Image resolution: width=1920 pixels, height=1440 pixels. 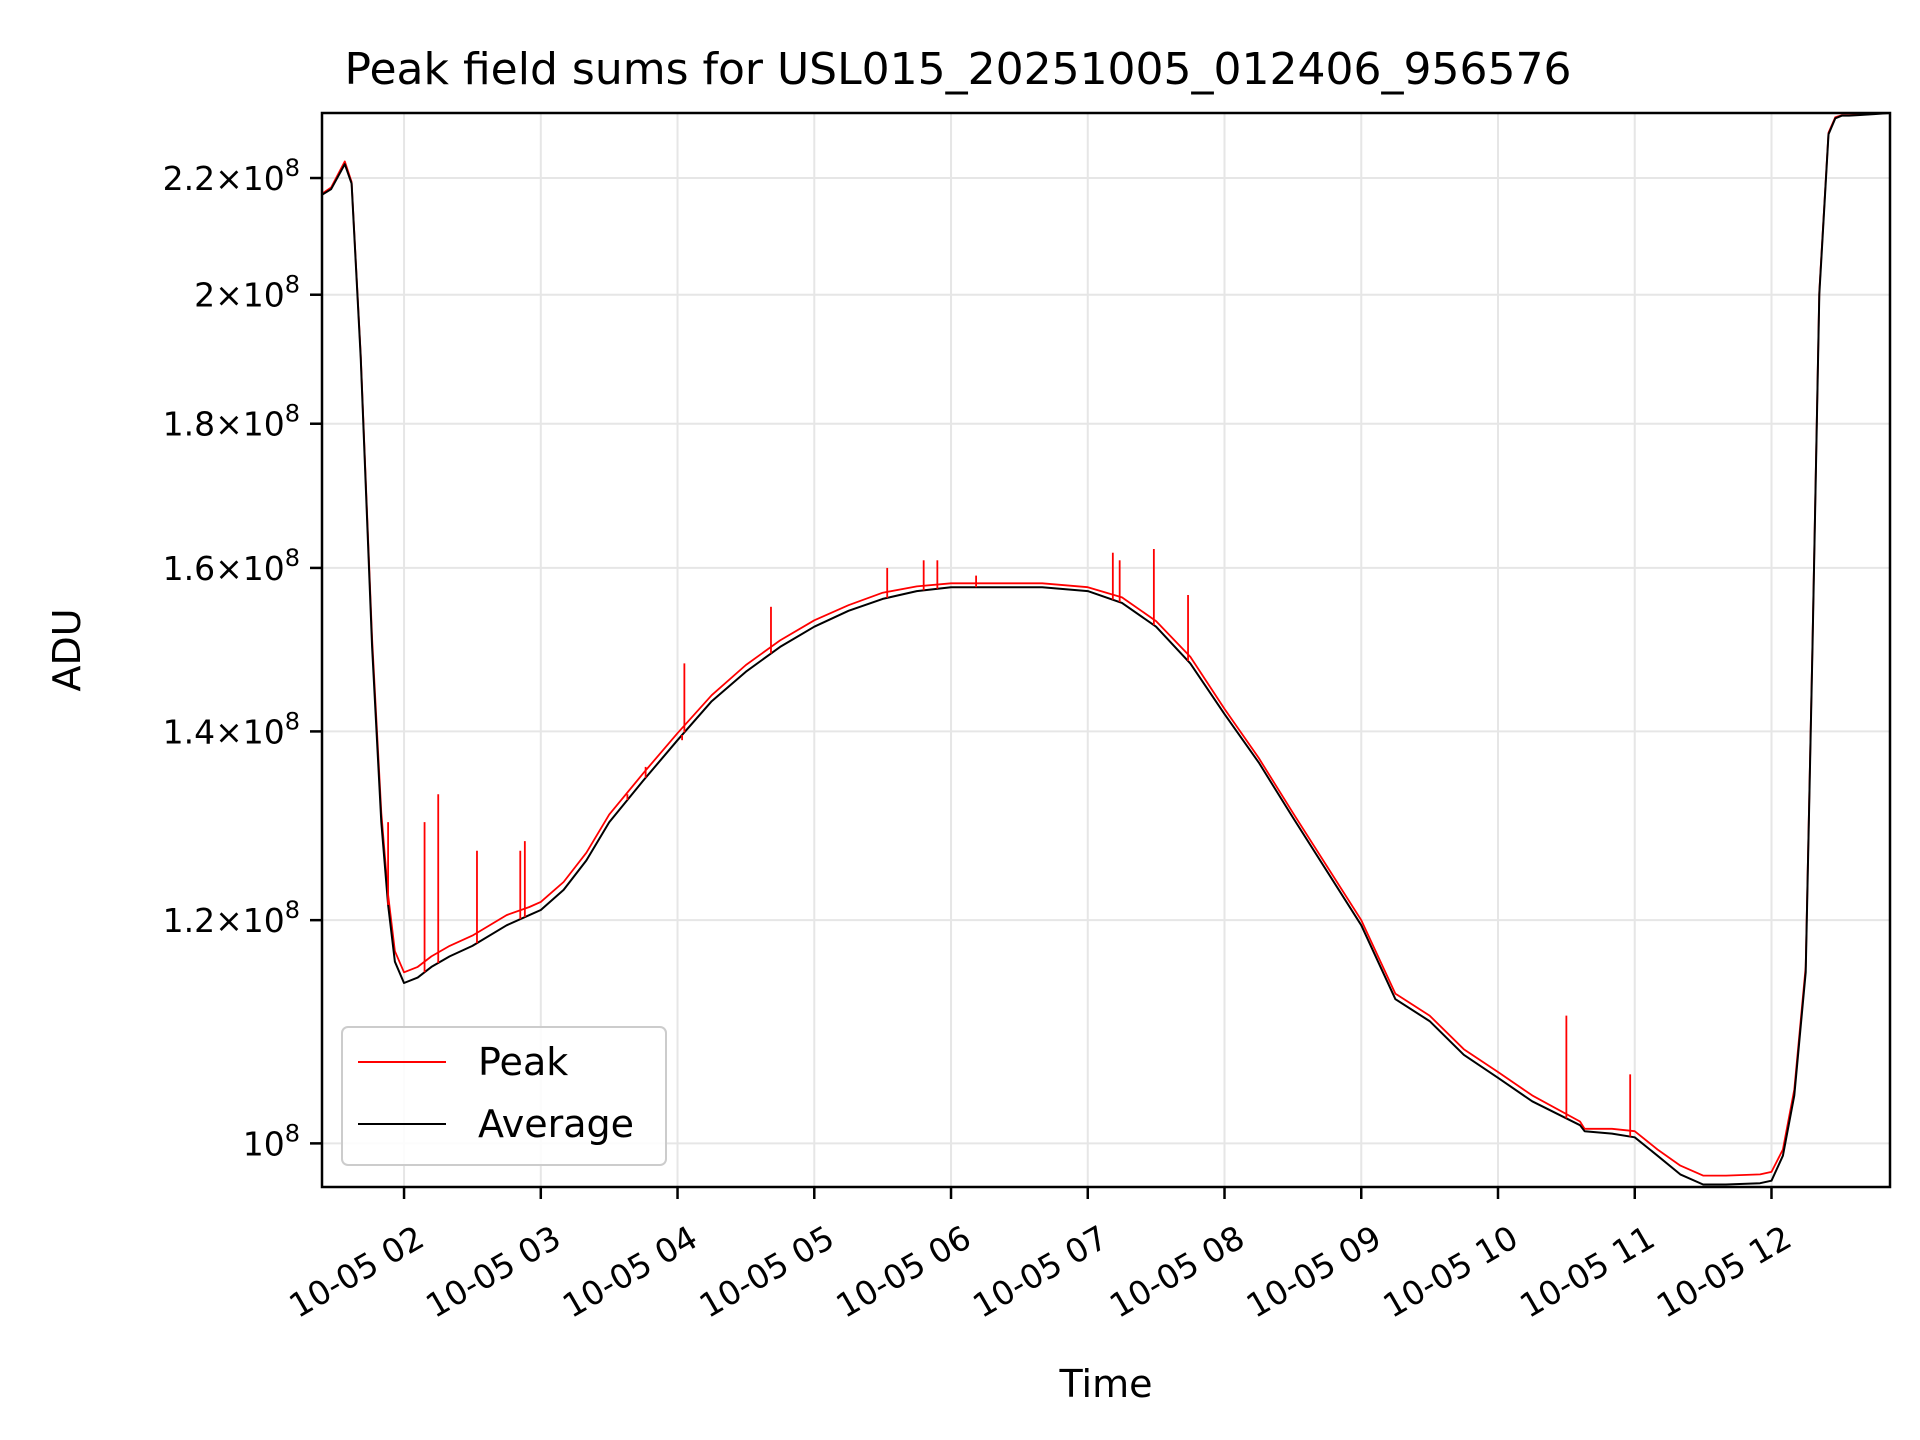 I want to click on y-tick-label: 1.2×108, so click(x=231, y=918).